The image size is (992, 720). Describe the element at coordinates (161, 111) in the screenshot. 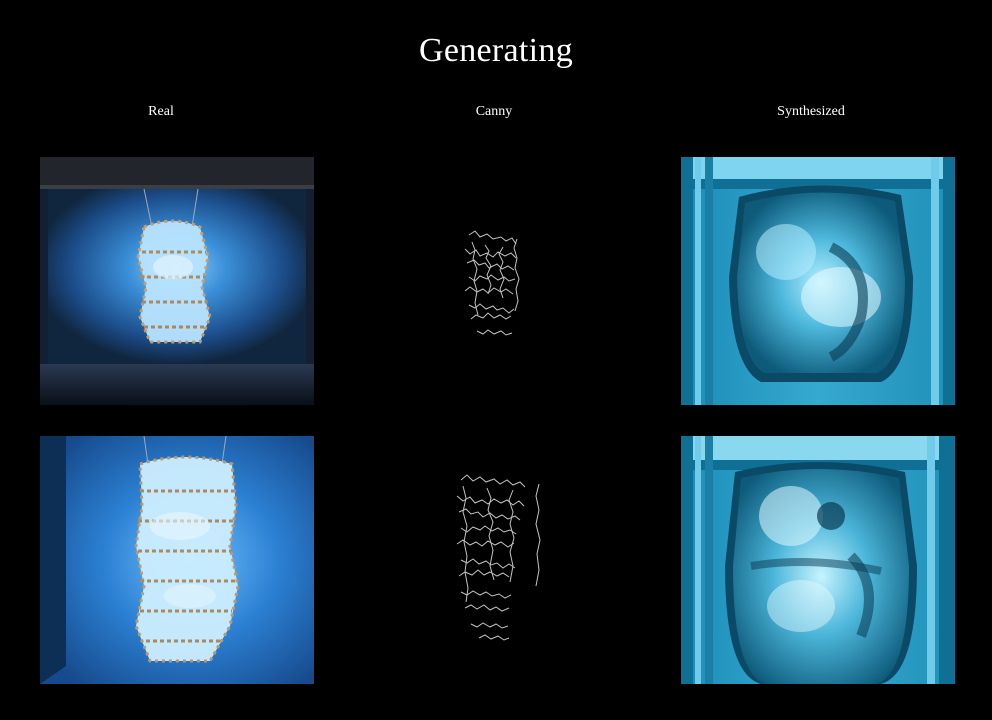

I see `column-label-real: Real` at that location.